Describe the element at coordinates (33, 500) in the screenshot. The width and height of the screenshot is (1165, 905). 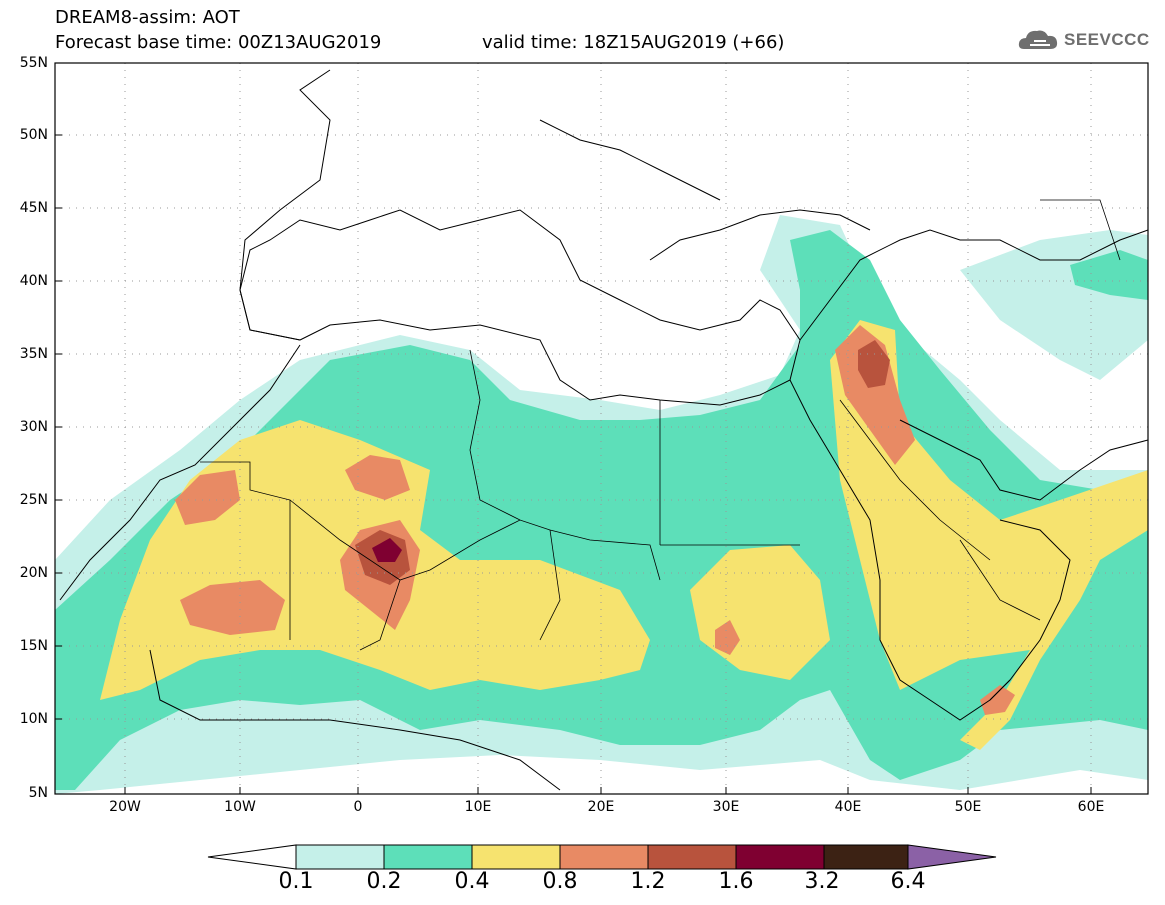
I see `lat-label-25n: 25N` at that location.